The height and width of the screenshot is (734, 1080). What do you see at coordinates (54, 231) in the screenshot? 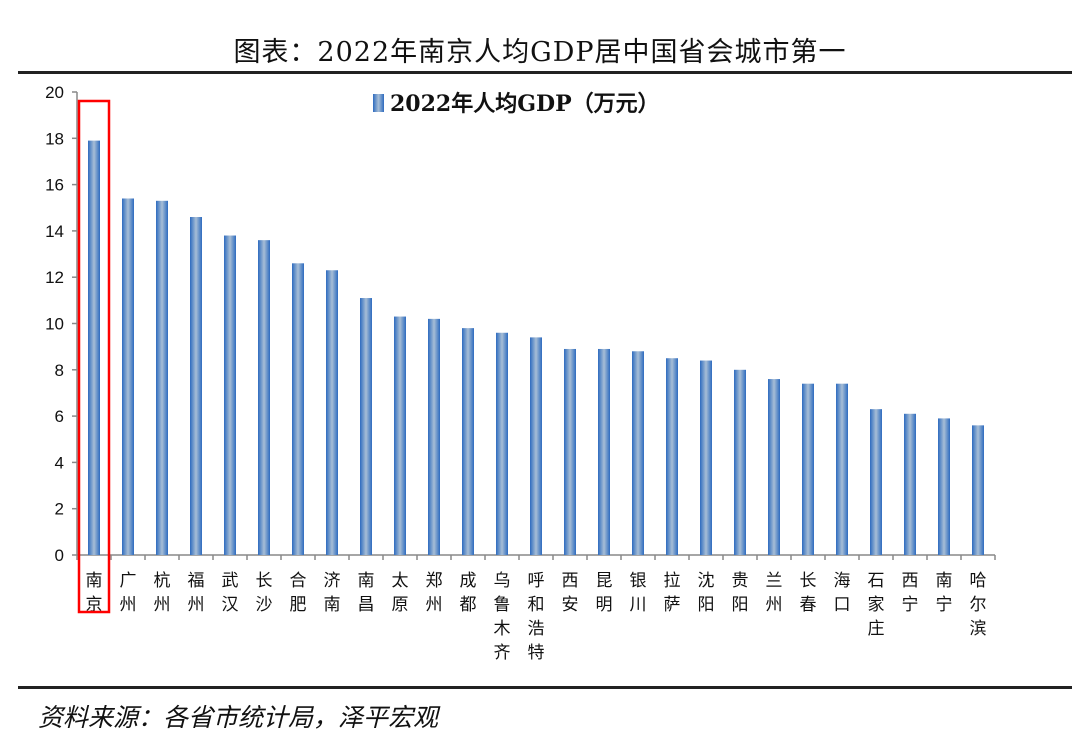
I see `y-tick-label: 14` at bounding box center [54, 231].